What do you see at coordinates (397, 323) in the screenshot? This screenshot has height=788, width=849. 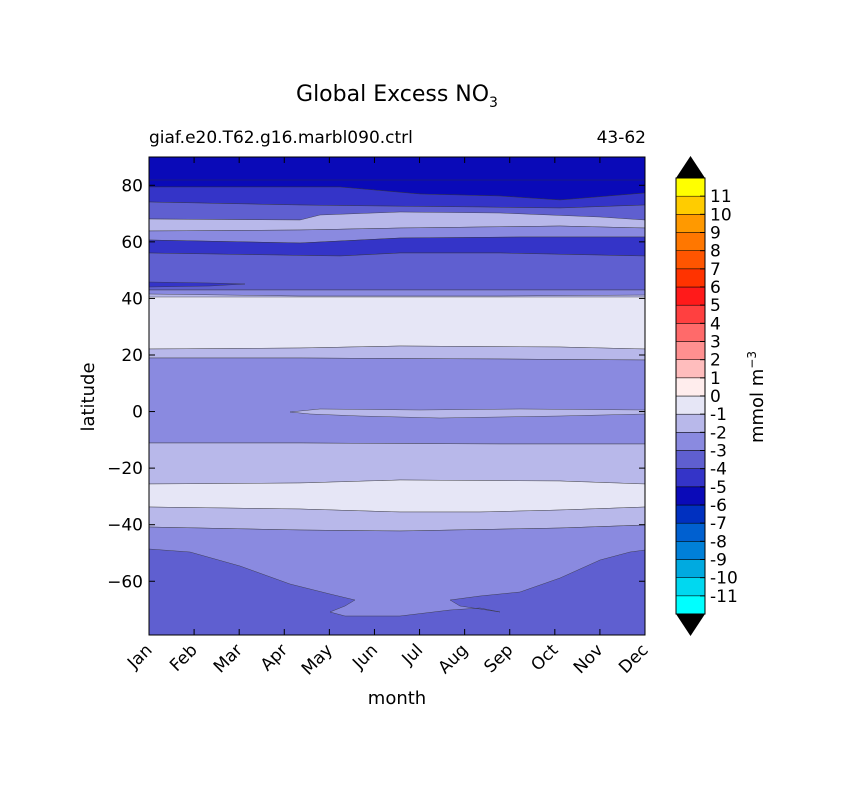 I see `band-minus1-subtropic-north` at bounding box center [397, 323].